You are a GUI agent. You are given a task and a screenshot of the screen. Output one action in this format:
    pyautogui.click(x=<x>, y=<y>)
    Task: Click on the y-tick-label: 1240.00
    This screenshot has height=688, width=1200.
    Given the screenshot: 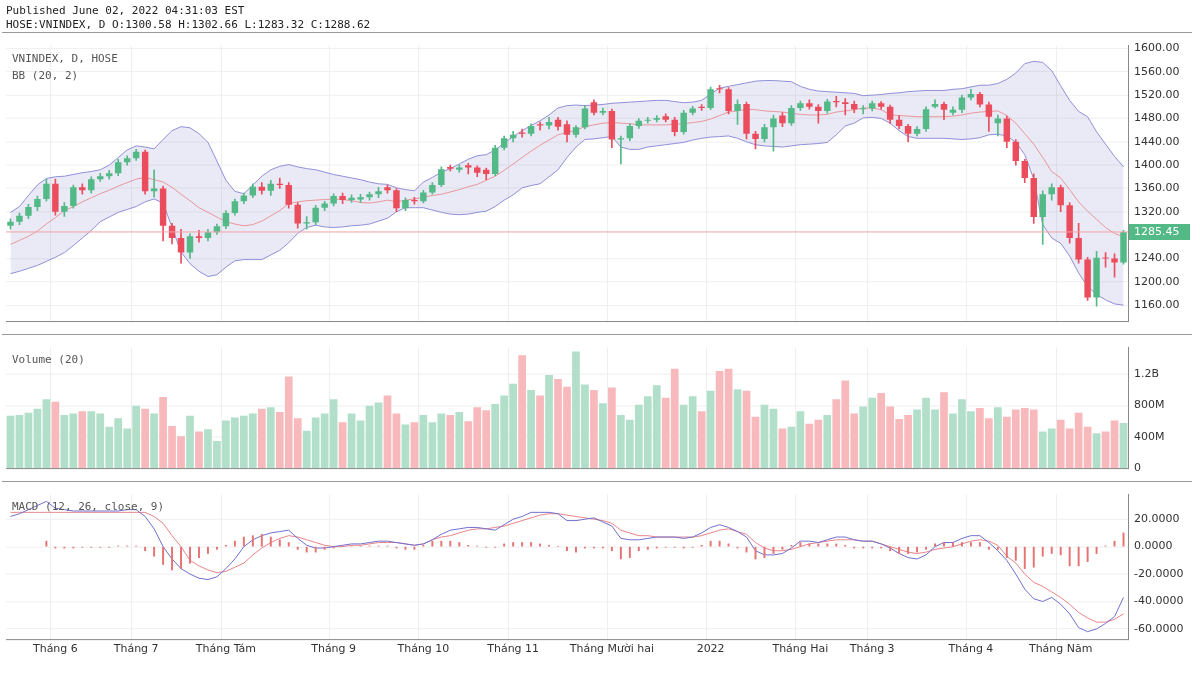 What is the action you would take?
    pyautogui.click(x=1157, y=258)
    